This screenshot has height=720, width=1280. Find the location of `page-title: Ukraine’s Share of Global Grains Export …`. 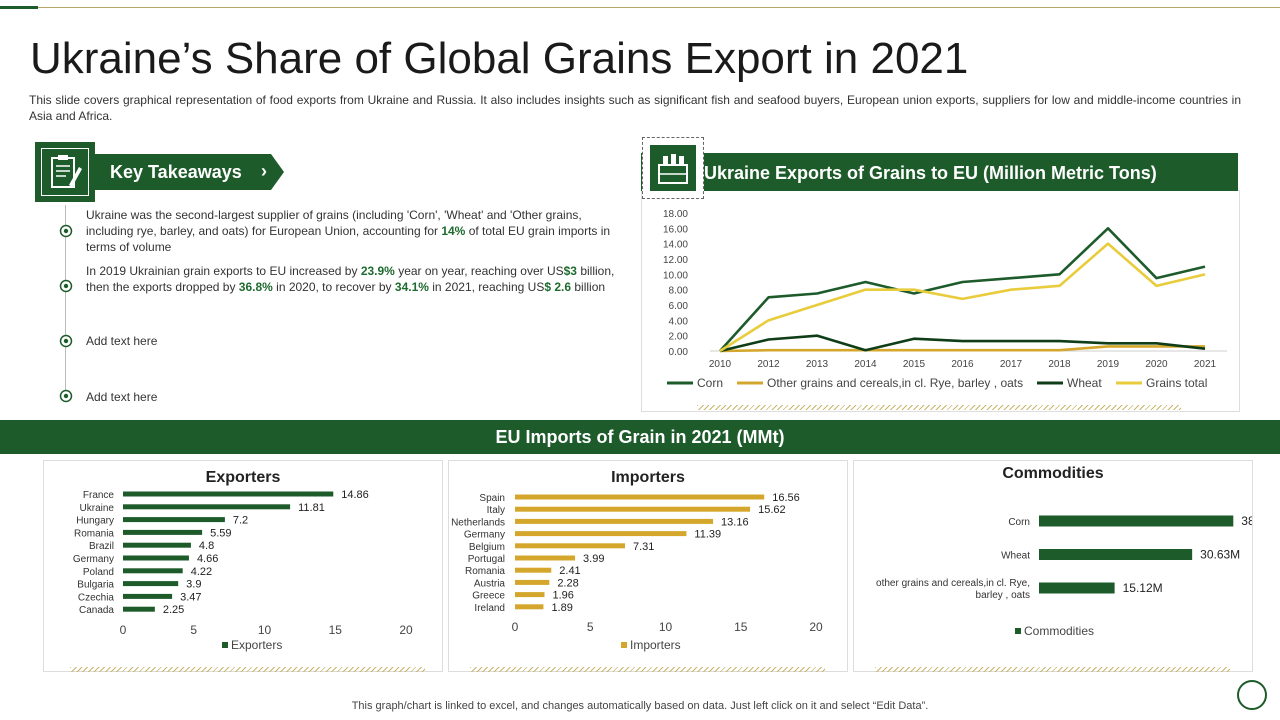

page-title: Ukraine’s Share of Global Grains Export … is located at coordinates (499, 58).